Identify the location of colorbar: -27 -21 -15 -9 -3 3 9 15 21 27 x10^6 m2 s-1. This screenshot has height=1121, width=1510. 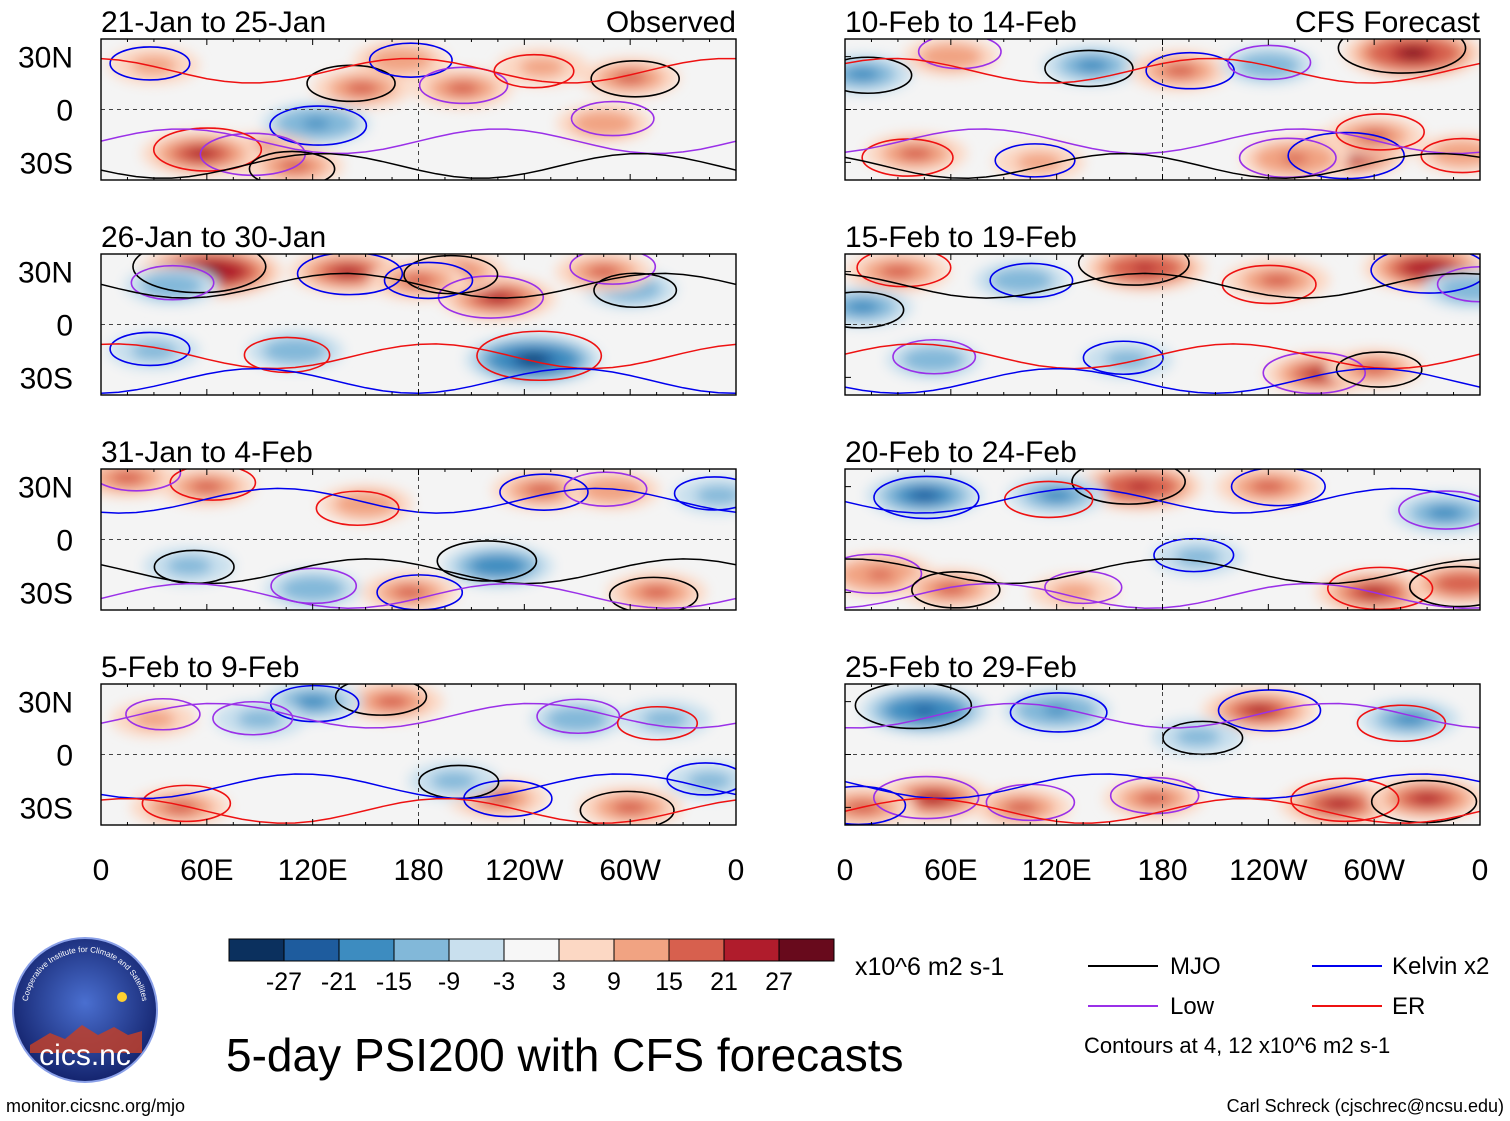
(616, 967).